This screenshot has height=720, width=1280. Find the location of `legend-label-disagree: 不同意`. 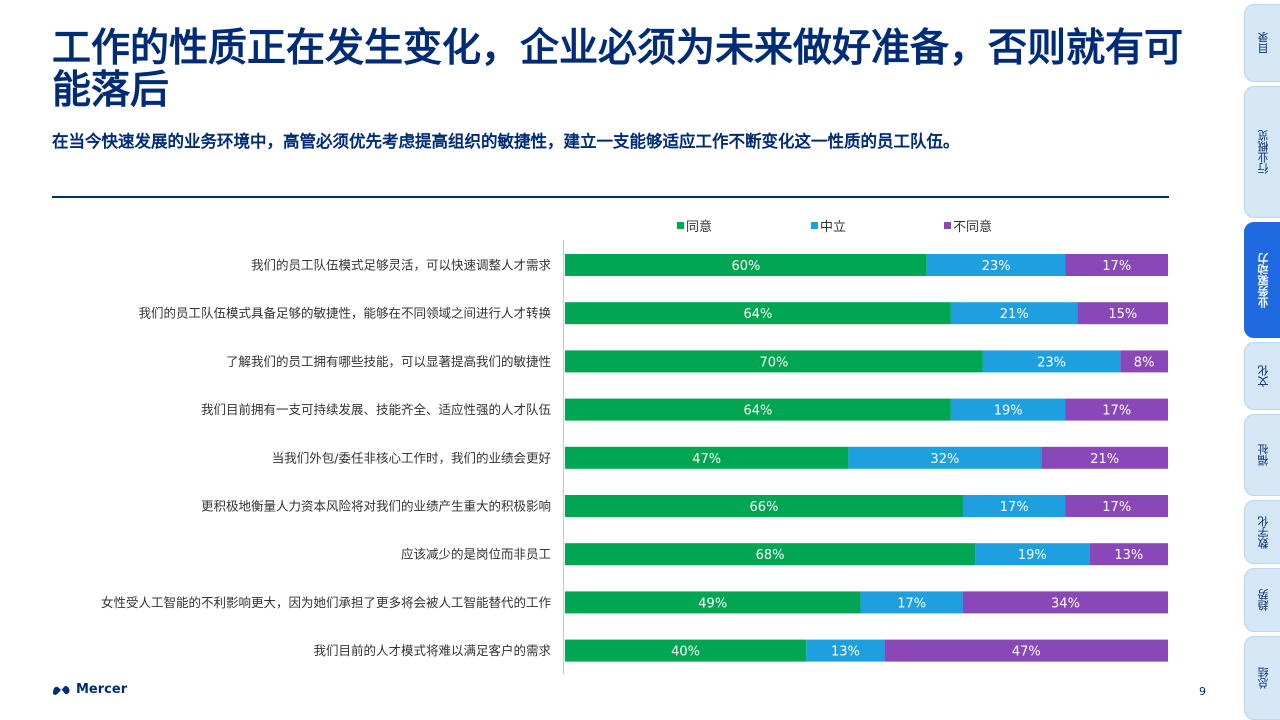

legend-label-disagree: 不同意 is located at coordinates (973, 227).